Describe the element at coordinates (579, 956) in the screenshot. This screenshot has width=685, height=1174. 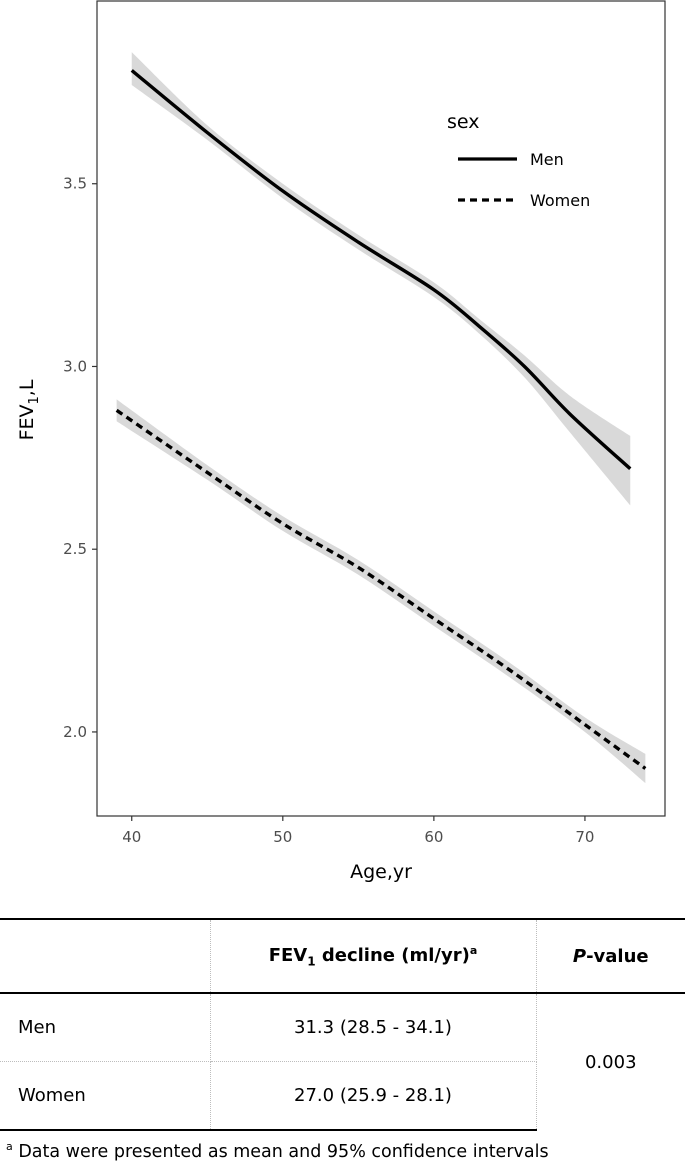
I see `header-p-italic: P` at that location.